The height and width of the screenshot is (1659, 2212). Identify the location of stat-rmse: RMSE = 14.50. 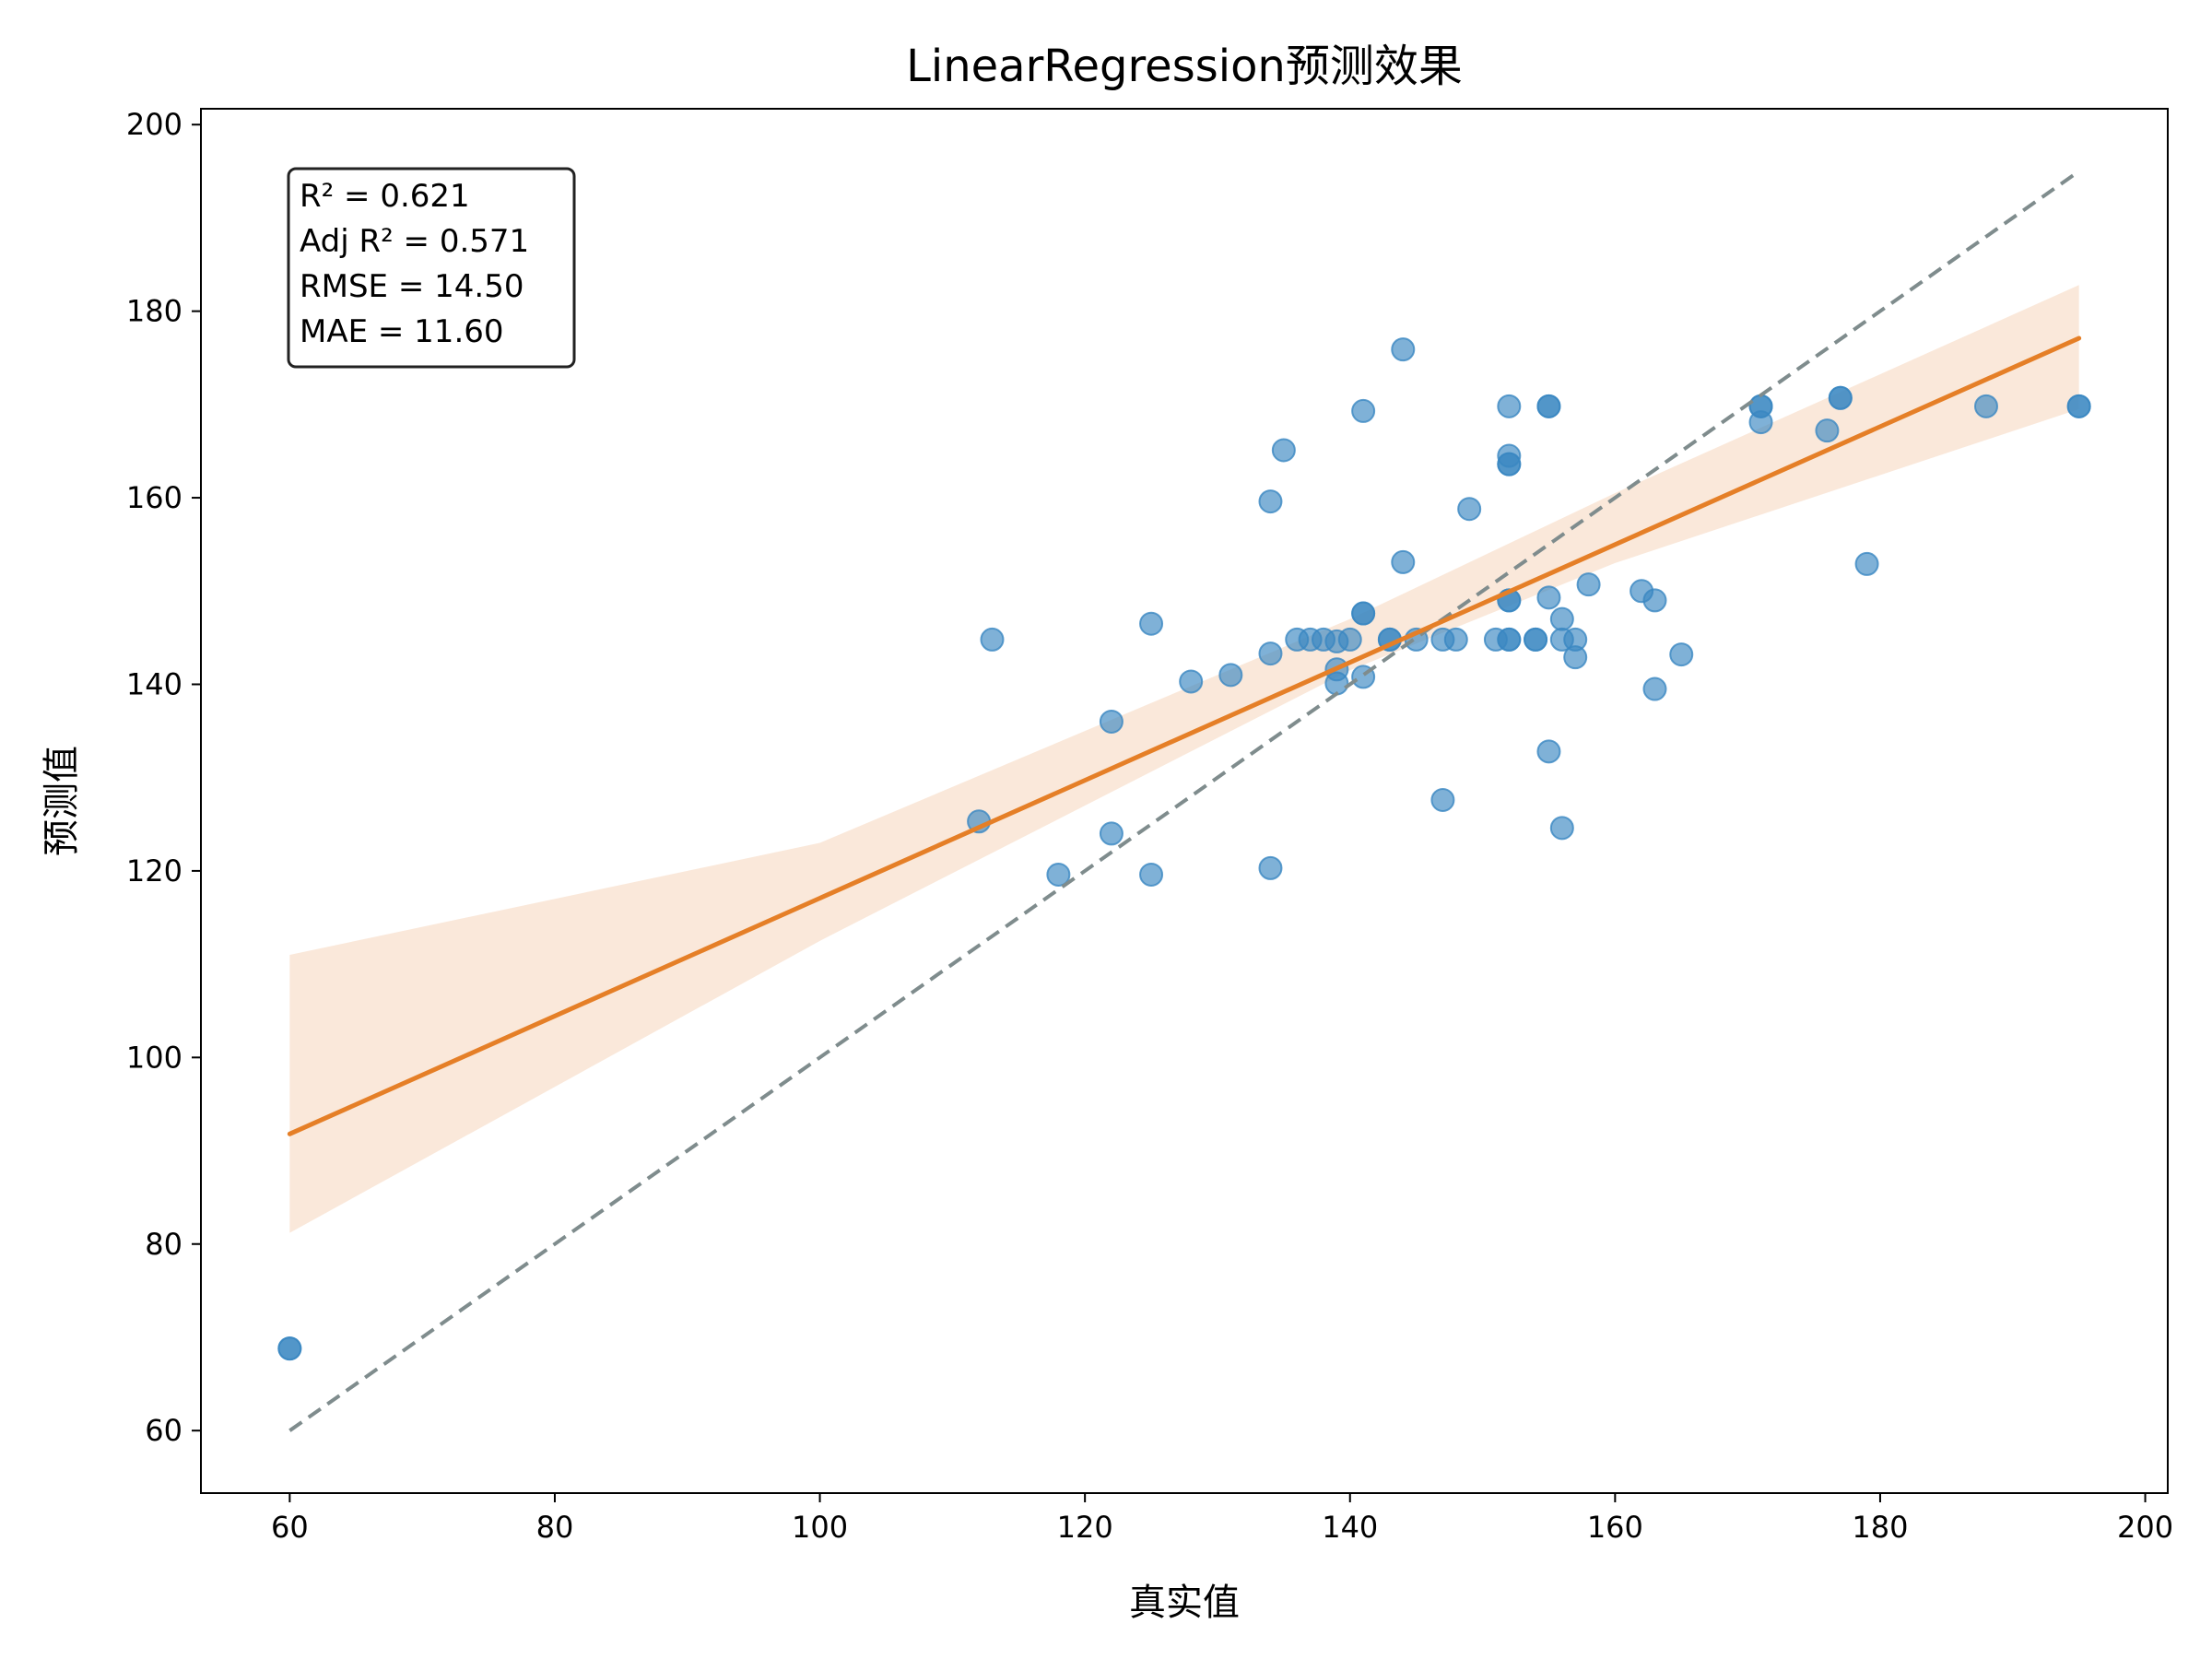
(412, 286).